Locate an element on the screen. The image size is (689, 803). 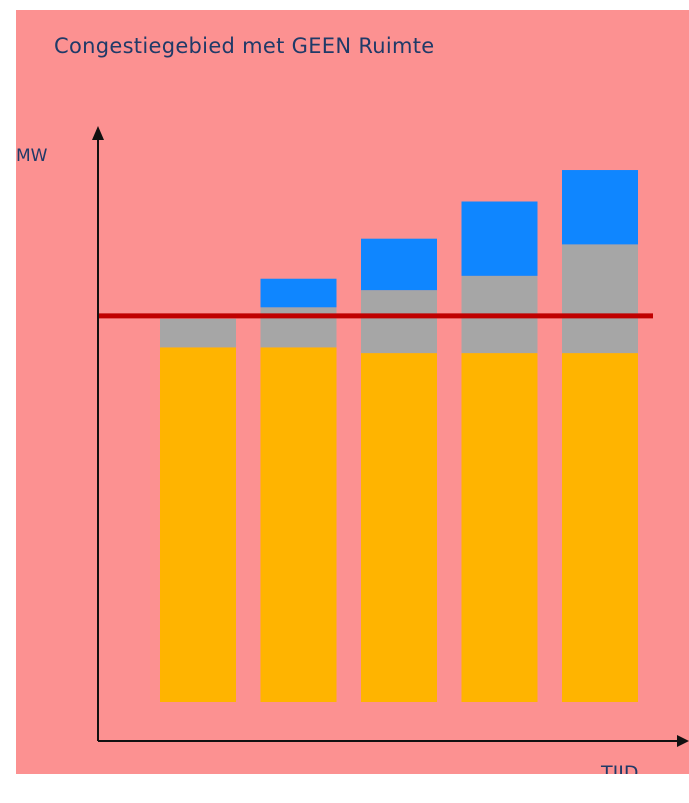
chart-title: Congestiegebied met GEEN Ruimte is located at coordinates (244, 46).